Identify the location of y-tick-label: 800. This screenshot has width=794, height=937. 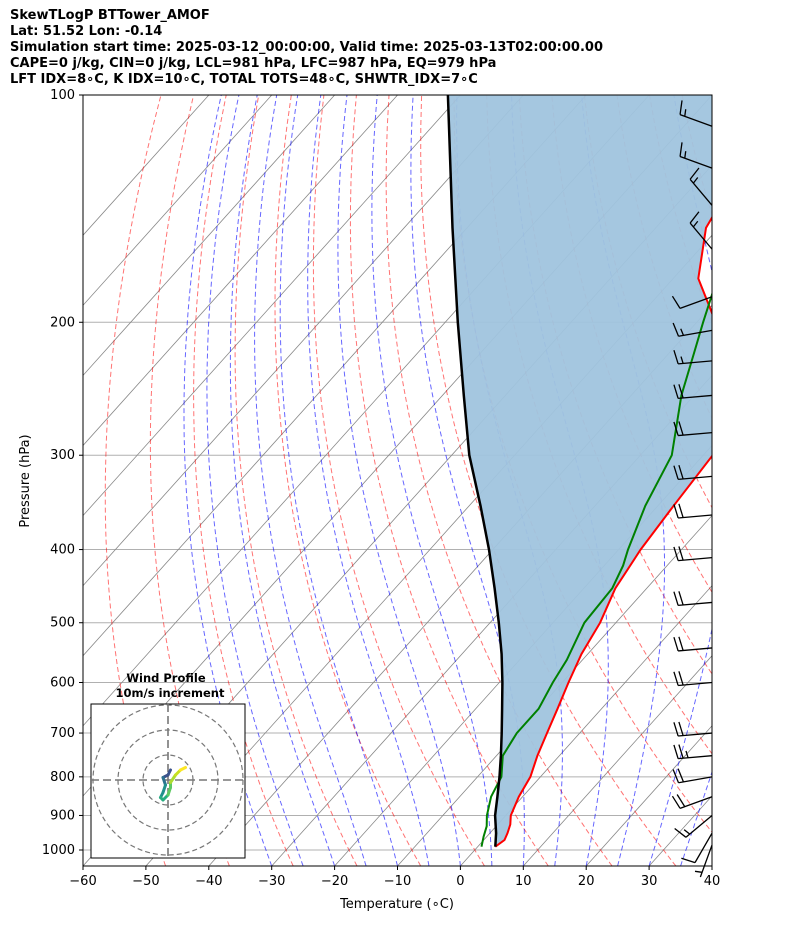
(62, 777).